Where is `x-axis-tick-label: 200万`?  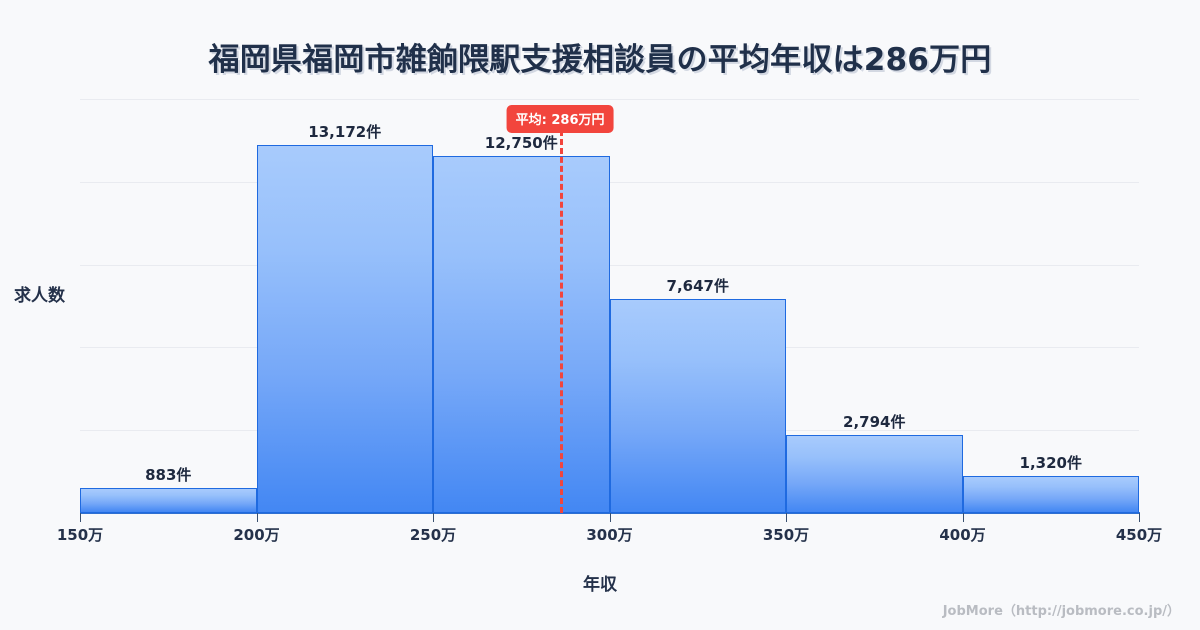
x-axis-tick-label: 200万 is located at coordinates (256, 535).